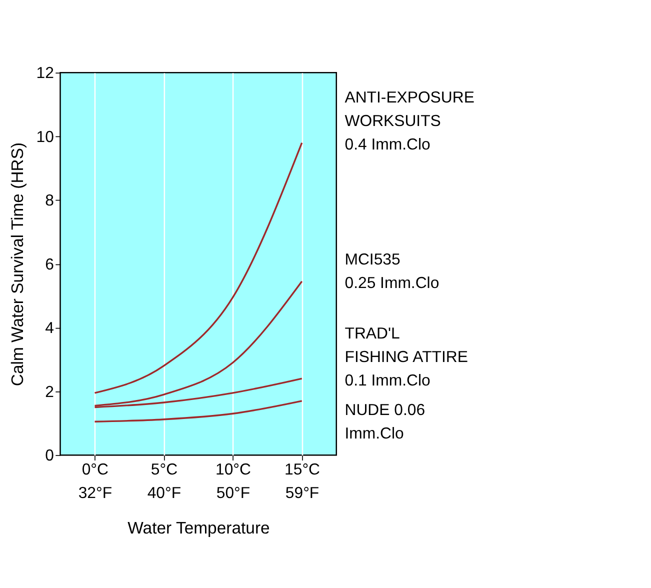 The width and height of the screenshot is (651, 588). I want to click on text: NUDE 0.06 Imm.Clo, so click(385, 422).